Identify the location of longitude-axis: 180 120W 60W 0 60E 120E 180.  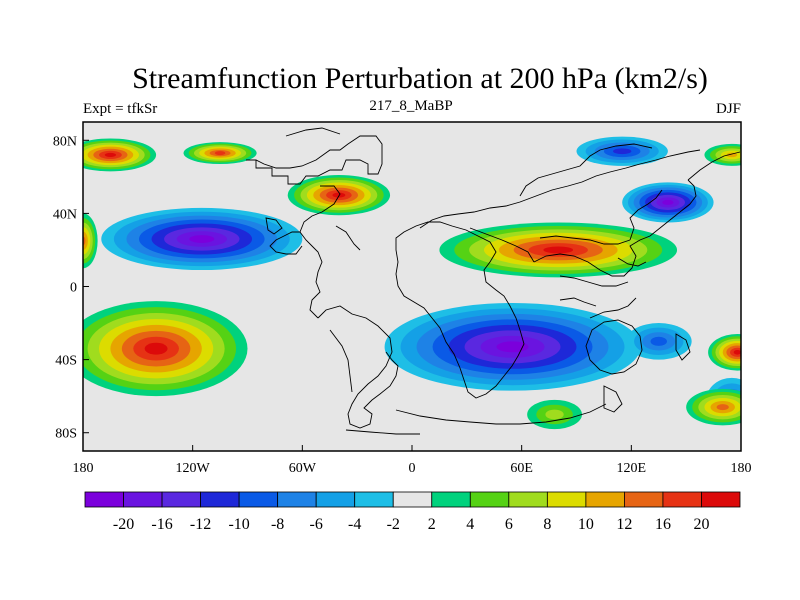
(412, 460).